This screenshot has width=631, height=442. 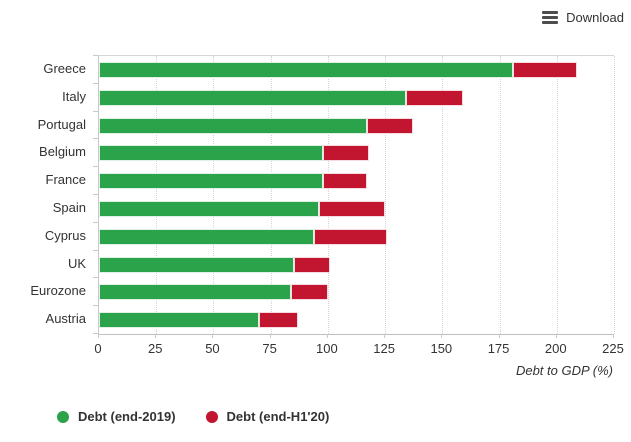 What do you see at coordinates (211, 181) in the screenshot?
I see `bar-segment-end2019-france` at bounding box center [211, 181].